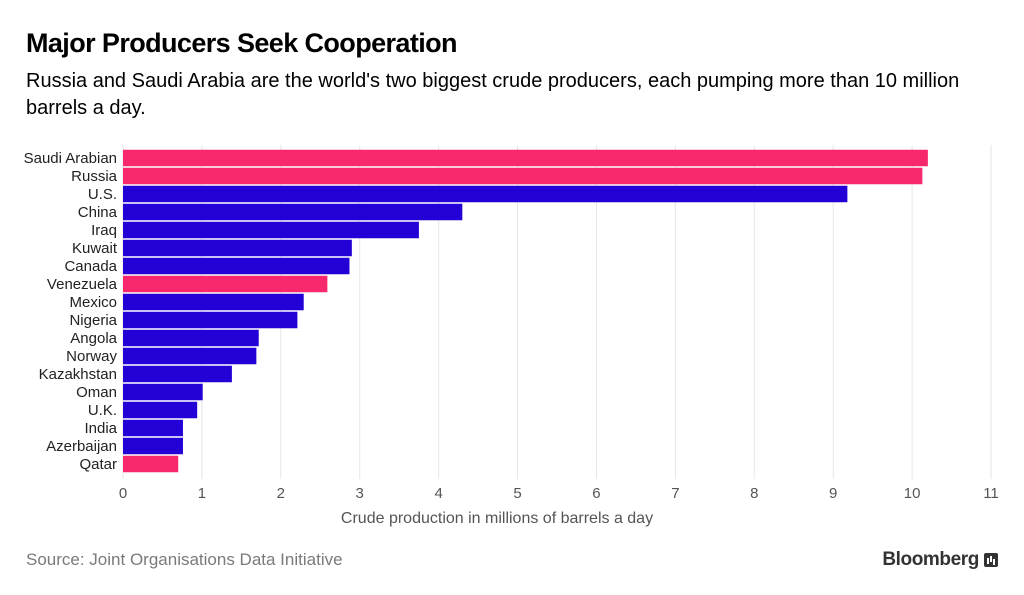 The width and height of the screenshot is (1024, 595). What do you see at coordinates (81, 446) in the screenshot?
I see `category-label: Azerbaijan` at bounding box center [81, 446].